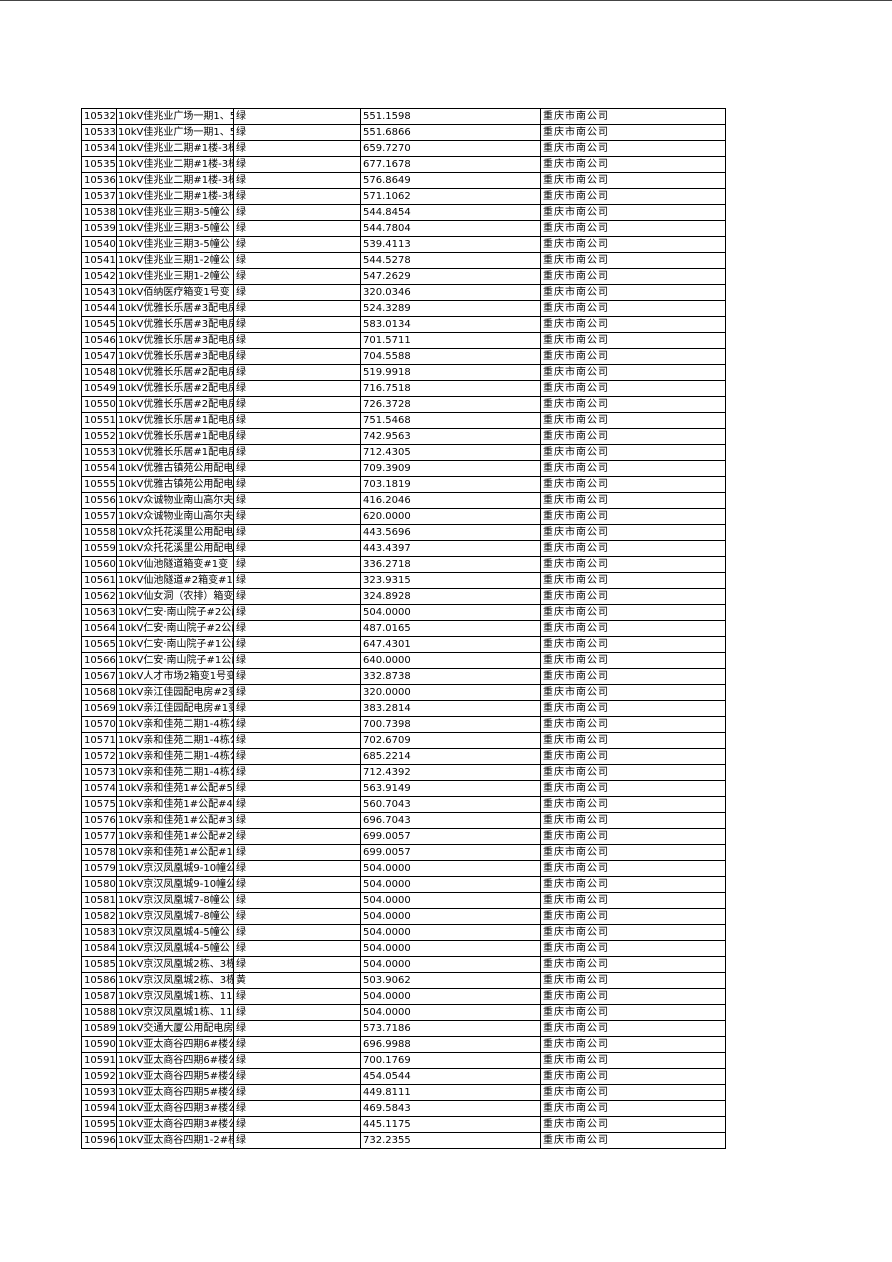 The height and width of the screenshot is (1262, 892). Describe the element at coordinates (175, 516) in the screenshot. I see `device-name: 10kV众诚物业南山高尔夫` at that location.